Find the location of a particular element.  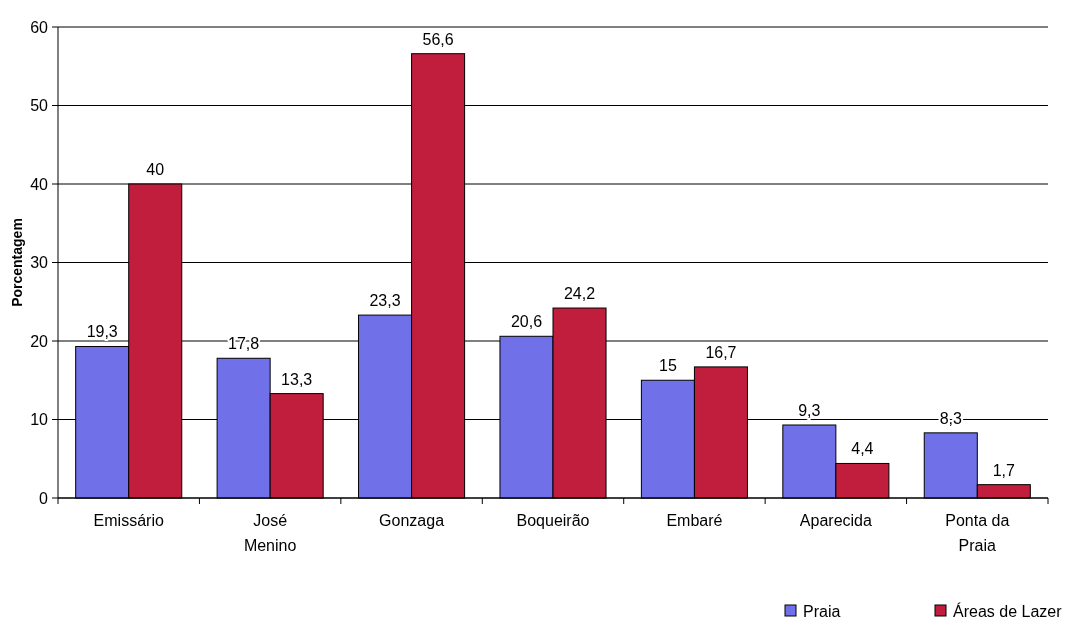

data-label: 9,3 is located at coordinates (809, 410).